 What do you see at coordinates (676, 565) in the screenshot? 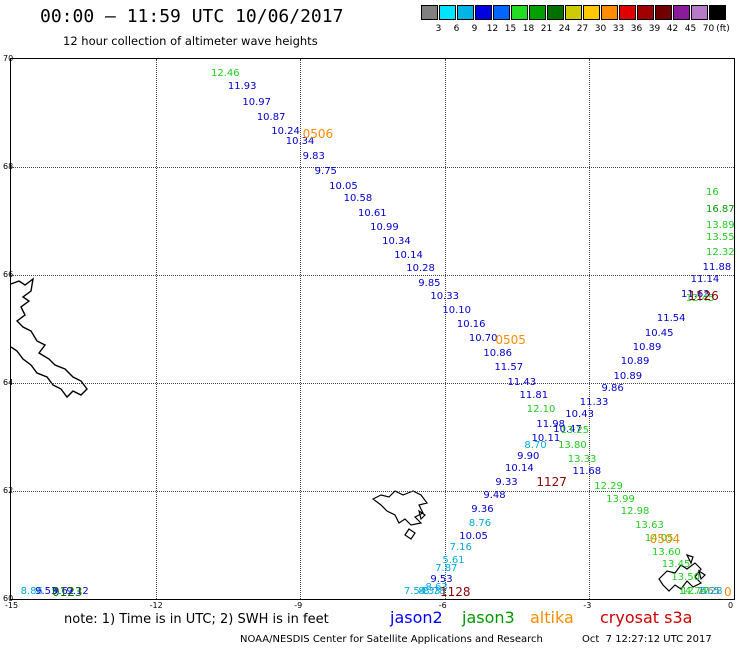
I see `wave-height-label: 13.45` at bounding box center [676, 565].